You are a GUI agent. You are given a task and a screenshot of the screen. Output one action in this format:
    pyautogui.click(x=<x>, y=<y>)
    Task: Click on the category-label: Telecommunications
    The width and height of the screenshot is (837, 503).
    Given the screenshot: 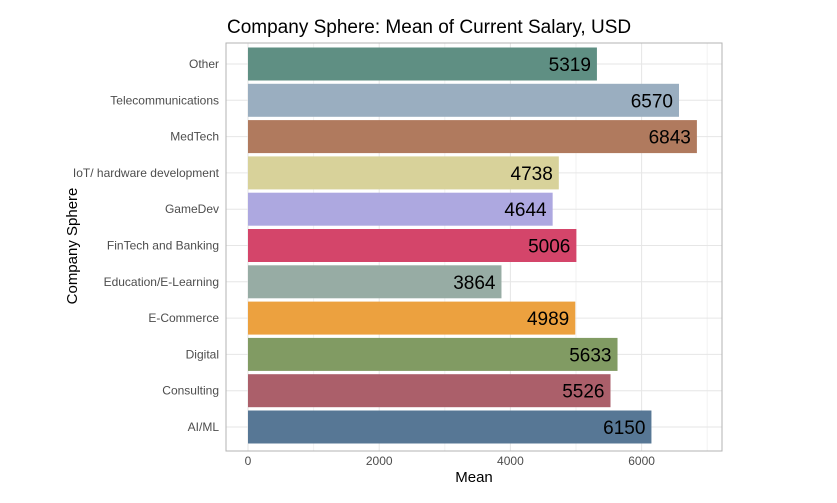 What is the action you would take?
    pyautogui.click(x=164, y=100)
    